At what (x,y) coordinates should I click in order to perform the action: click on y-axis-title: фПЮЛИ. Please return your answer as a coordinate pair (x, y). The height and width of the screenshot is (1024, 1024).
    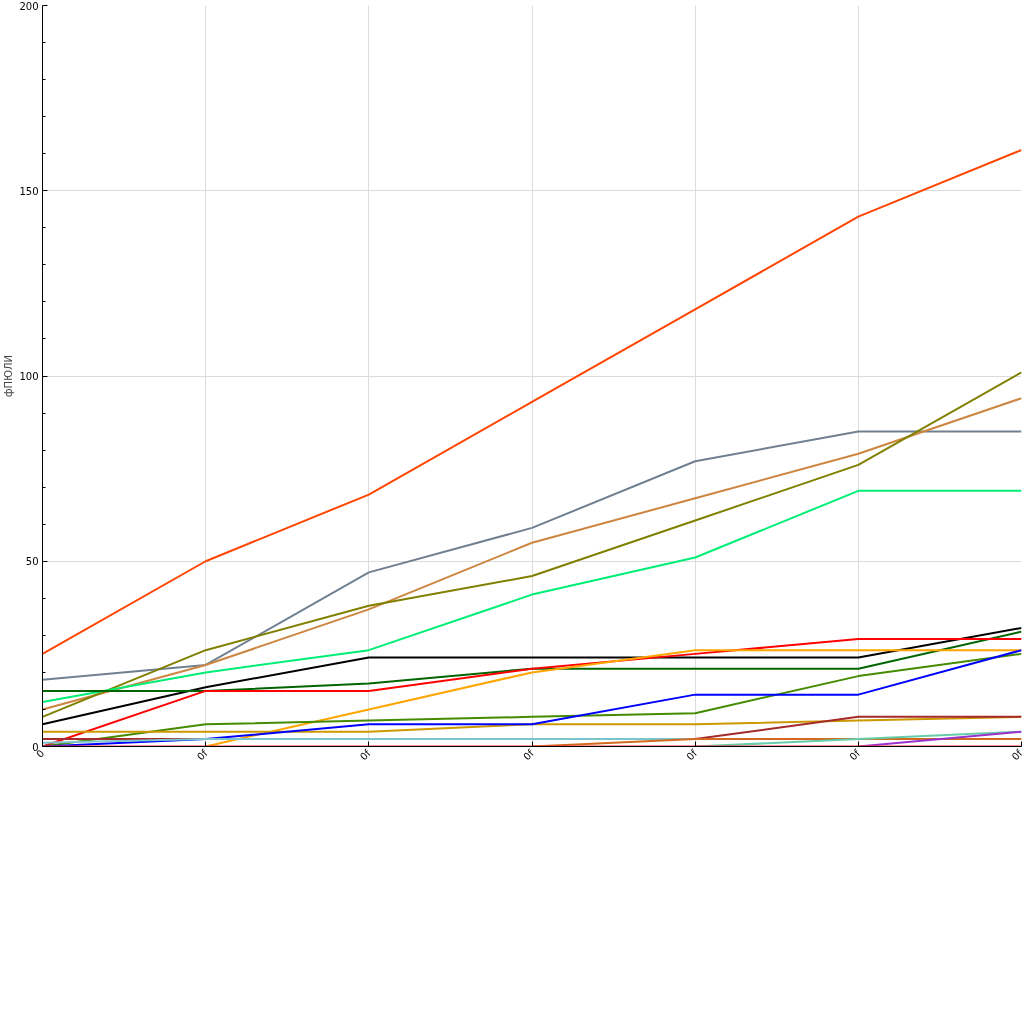
    Looking at the image, I should click on (9, 376).